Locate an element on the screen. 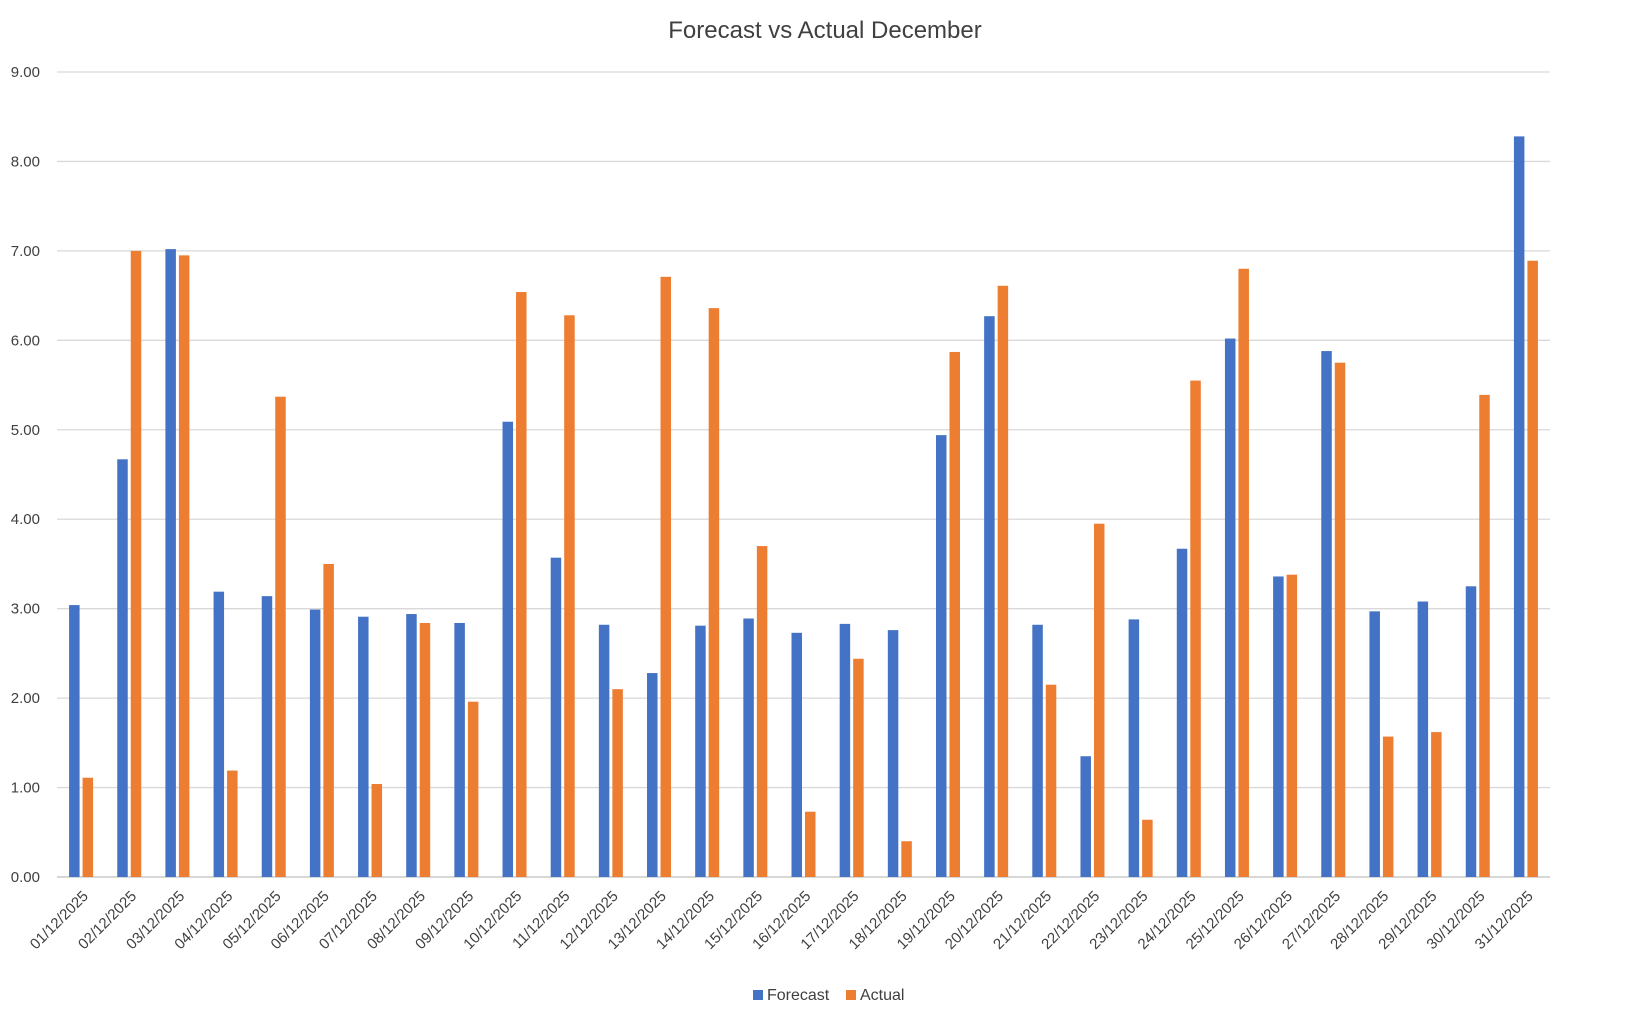 This screenshot has height=1023, width=1650. chart-title: Forecast vs Actual December is located at coordinates (824, 30).